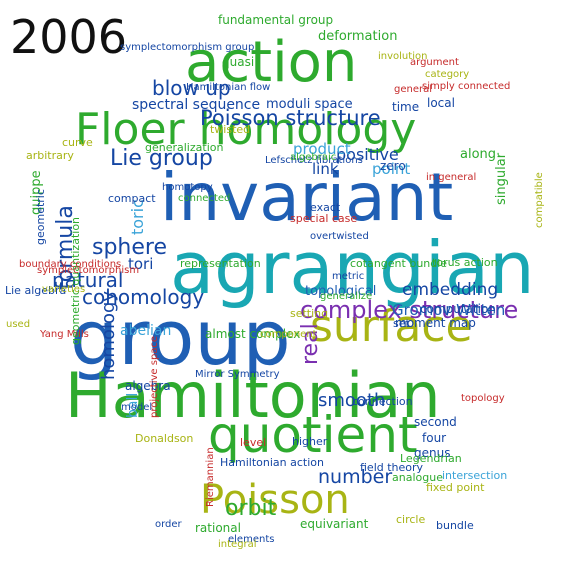 This screenshot has height=563, width=563. What do you see at coordinates (204, 198) in the screenshot?
I see `cloud-word: connected` at bounding box center [204, 198].